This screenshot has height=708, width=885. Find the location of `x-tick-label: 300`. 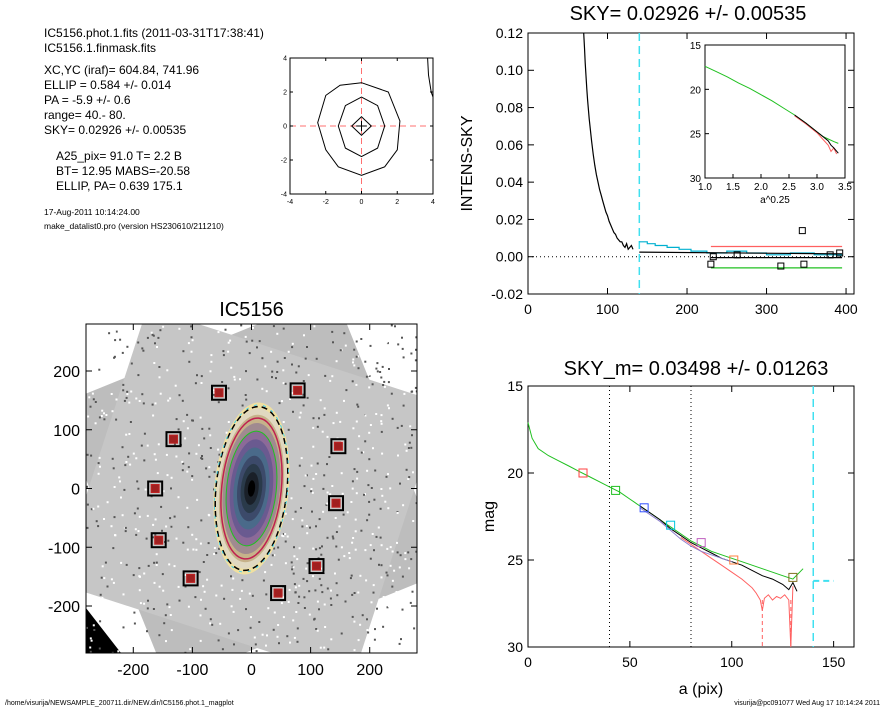

x-tick-label: 300 is located at coordinates (767, 309).